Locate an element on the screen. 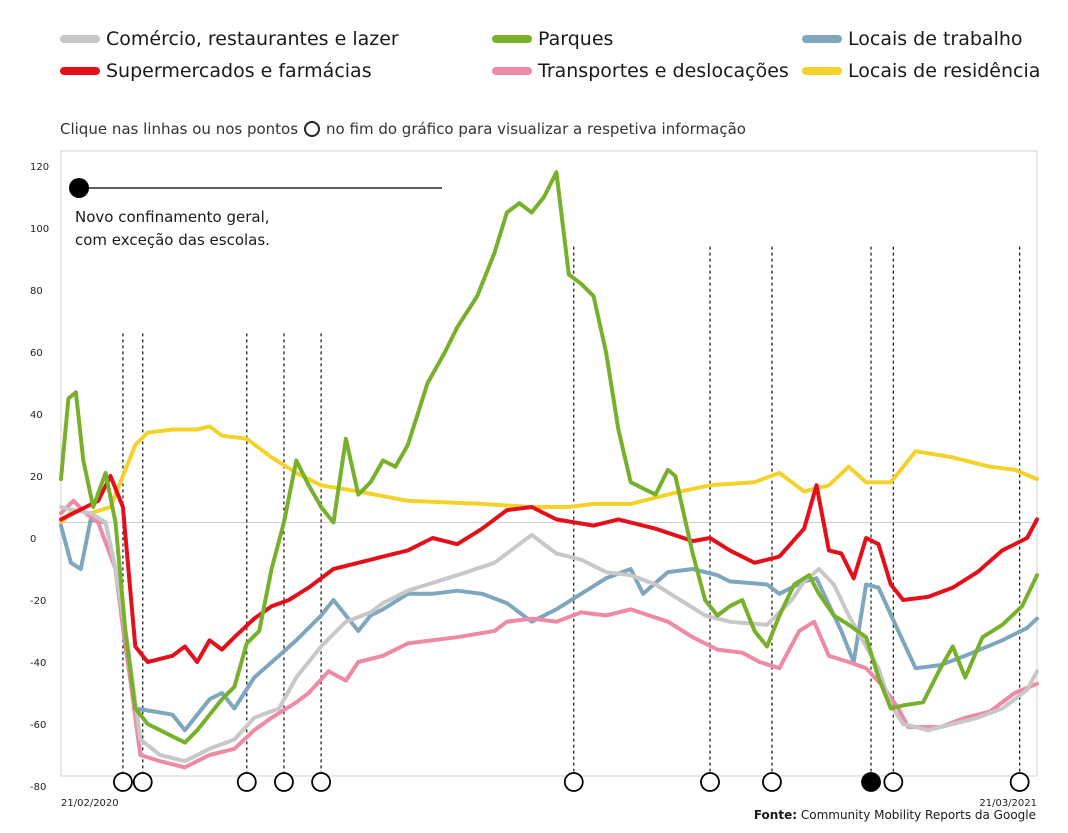  y-tick-label: 100 is located at coordinates (39, 229).